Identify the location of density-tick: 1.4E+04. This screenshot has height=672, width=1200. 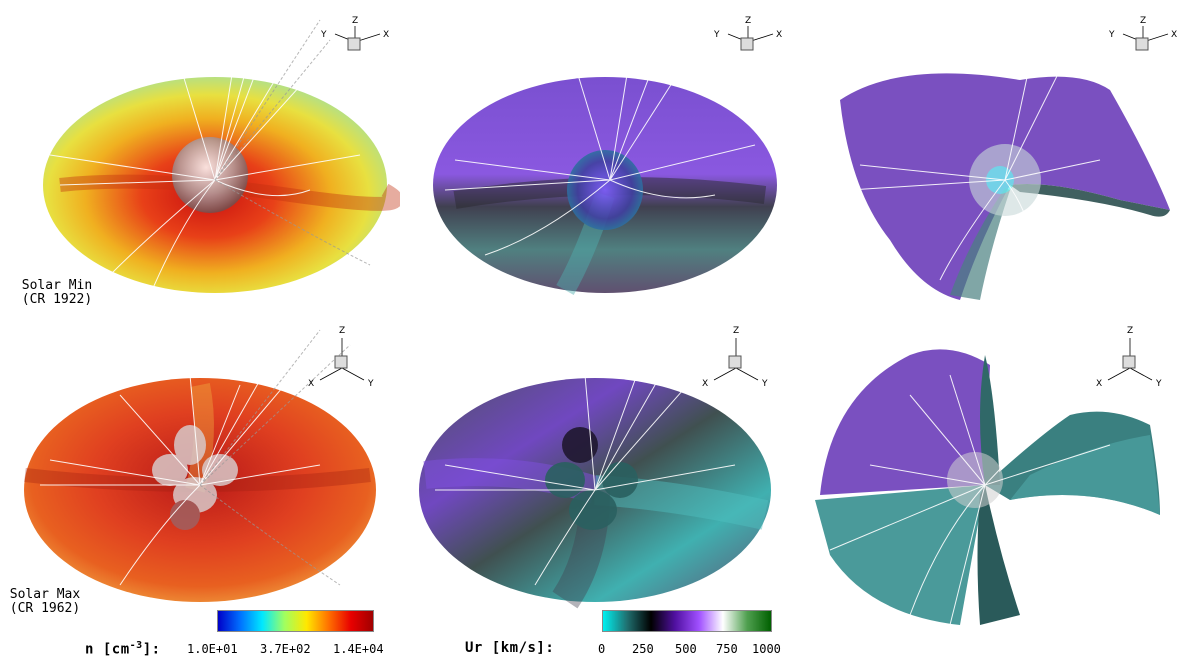
(358, 649).